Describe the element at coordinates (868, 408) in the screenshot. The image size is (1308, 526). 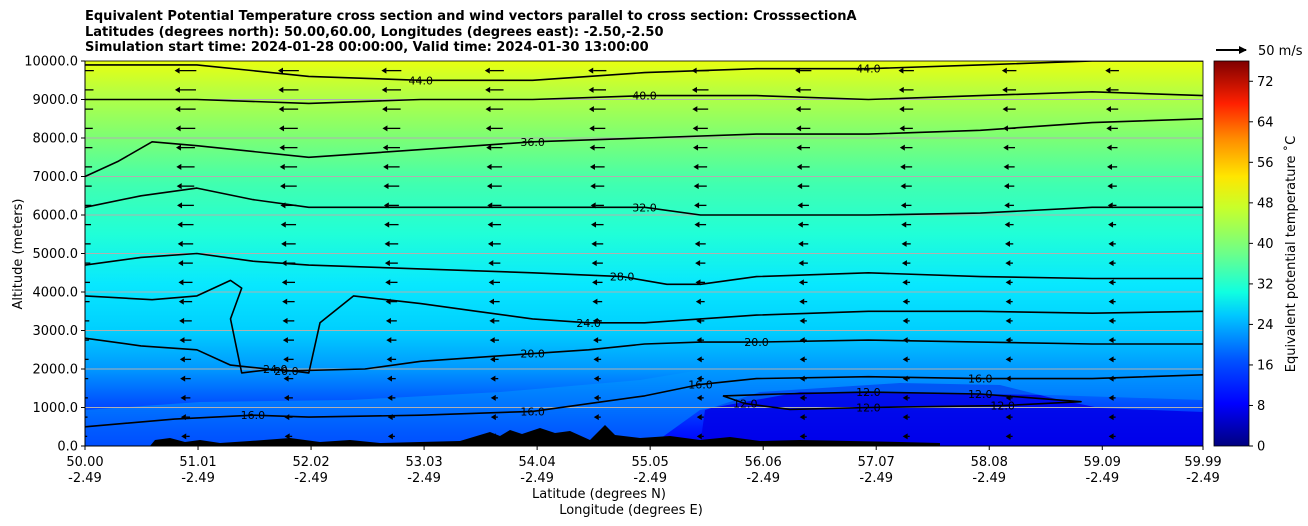
I see `contour-label: 12.0` at that location.